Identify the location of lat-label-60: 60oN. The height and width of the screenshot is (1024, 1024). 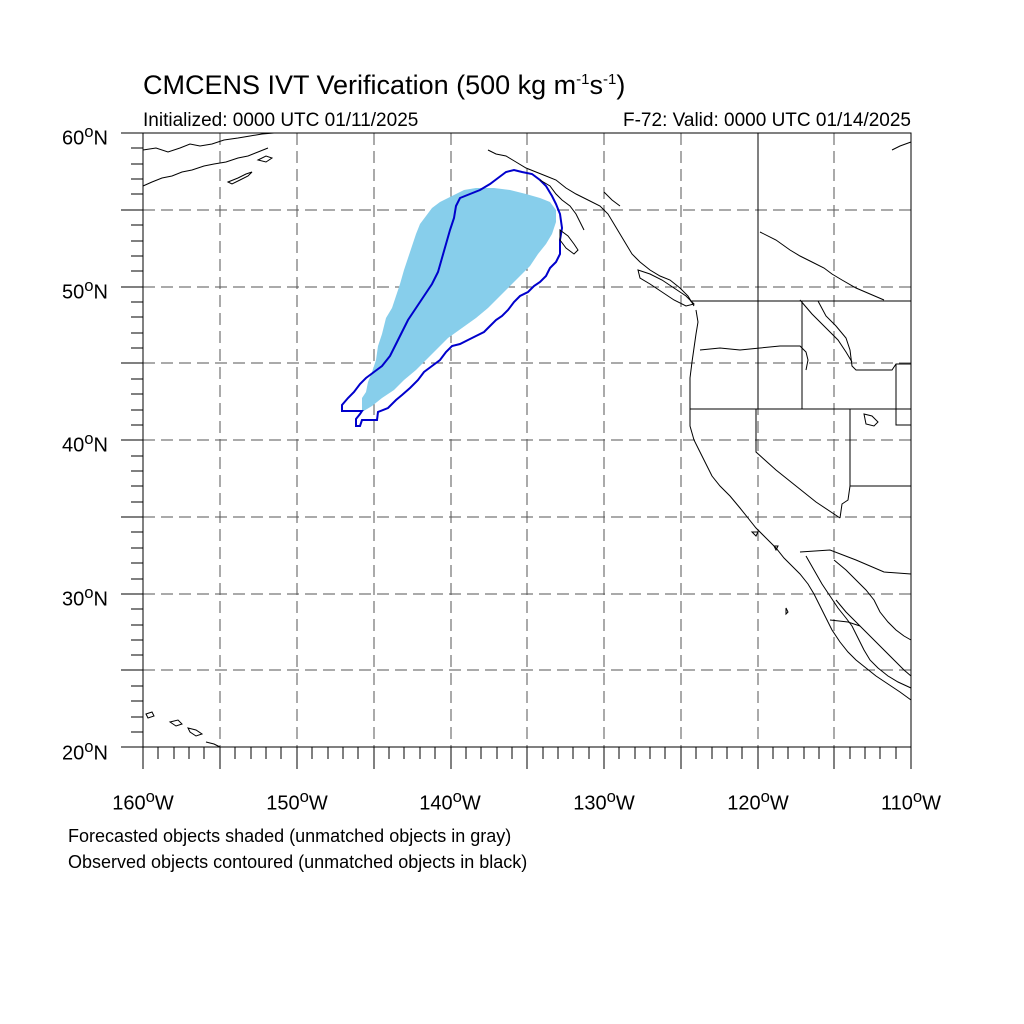
(85, 136).